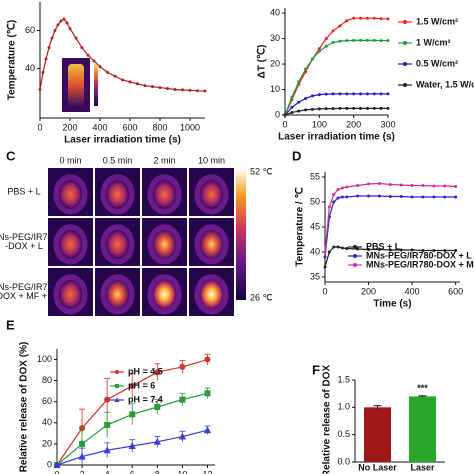  Describe the element at coordinates (80, 85) in the screenshot. I see `inset-thermal-image` at that location.